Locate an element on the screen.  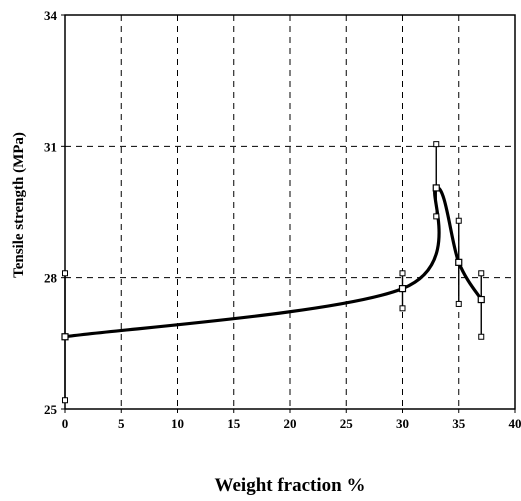
x-axis-title: Weight fraction % is located at coordinates (290, 485).